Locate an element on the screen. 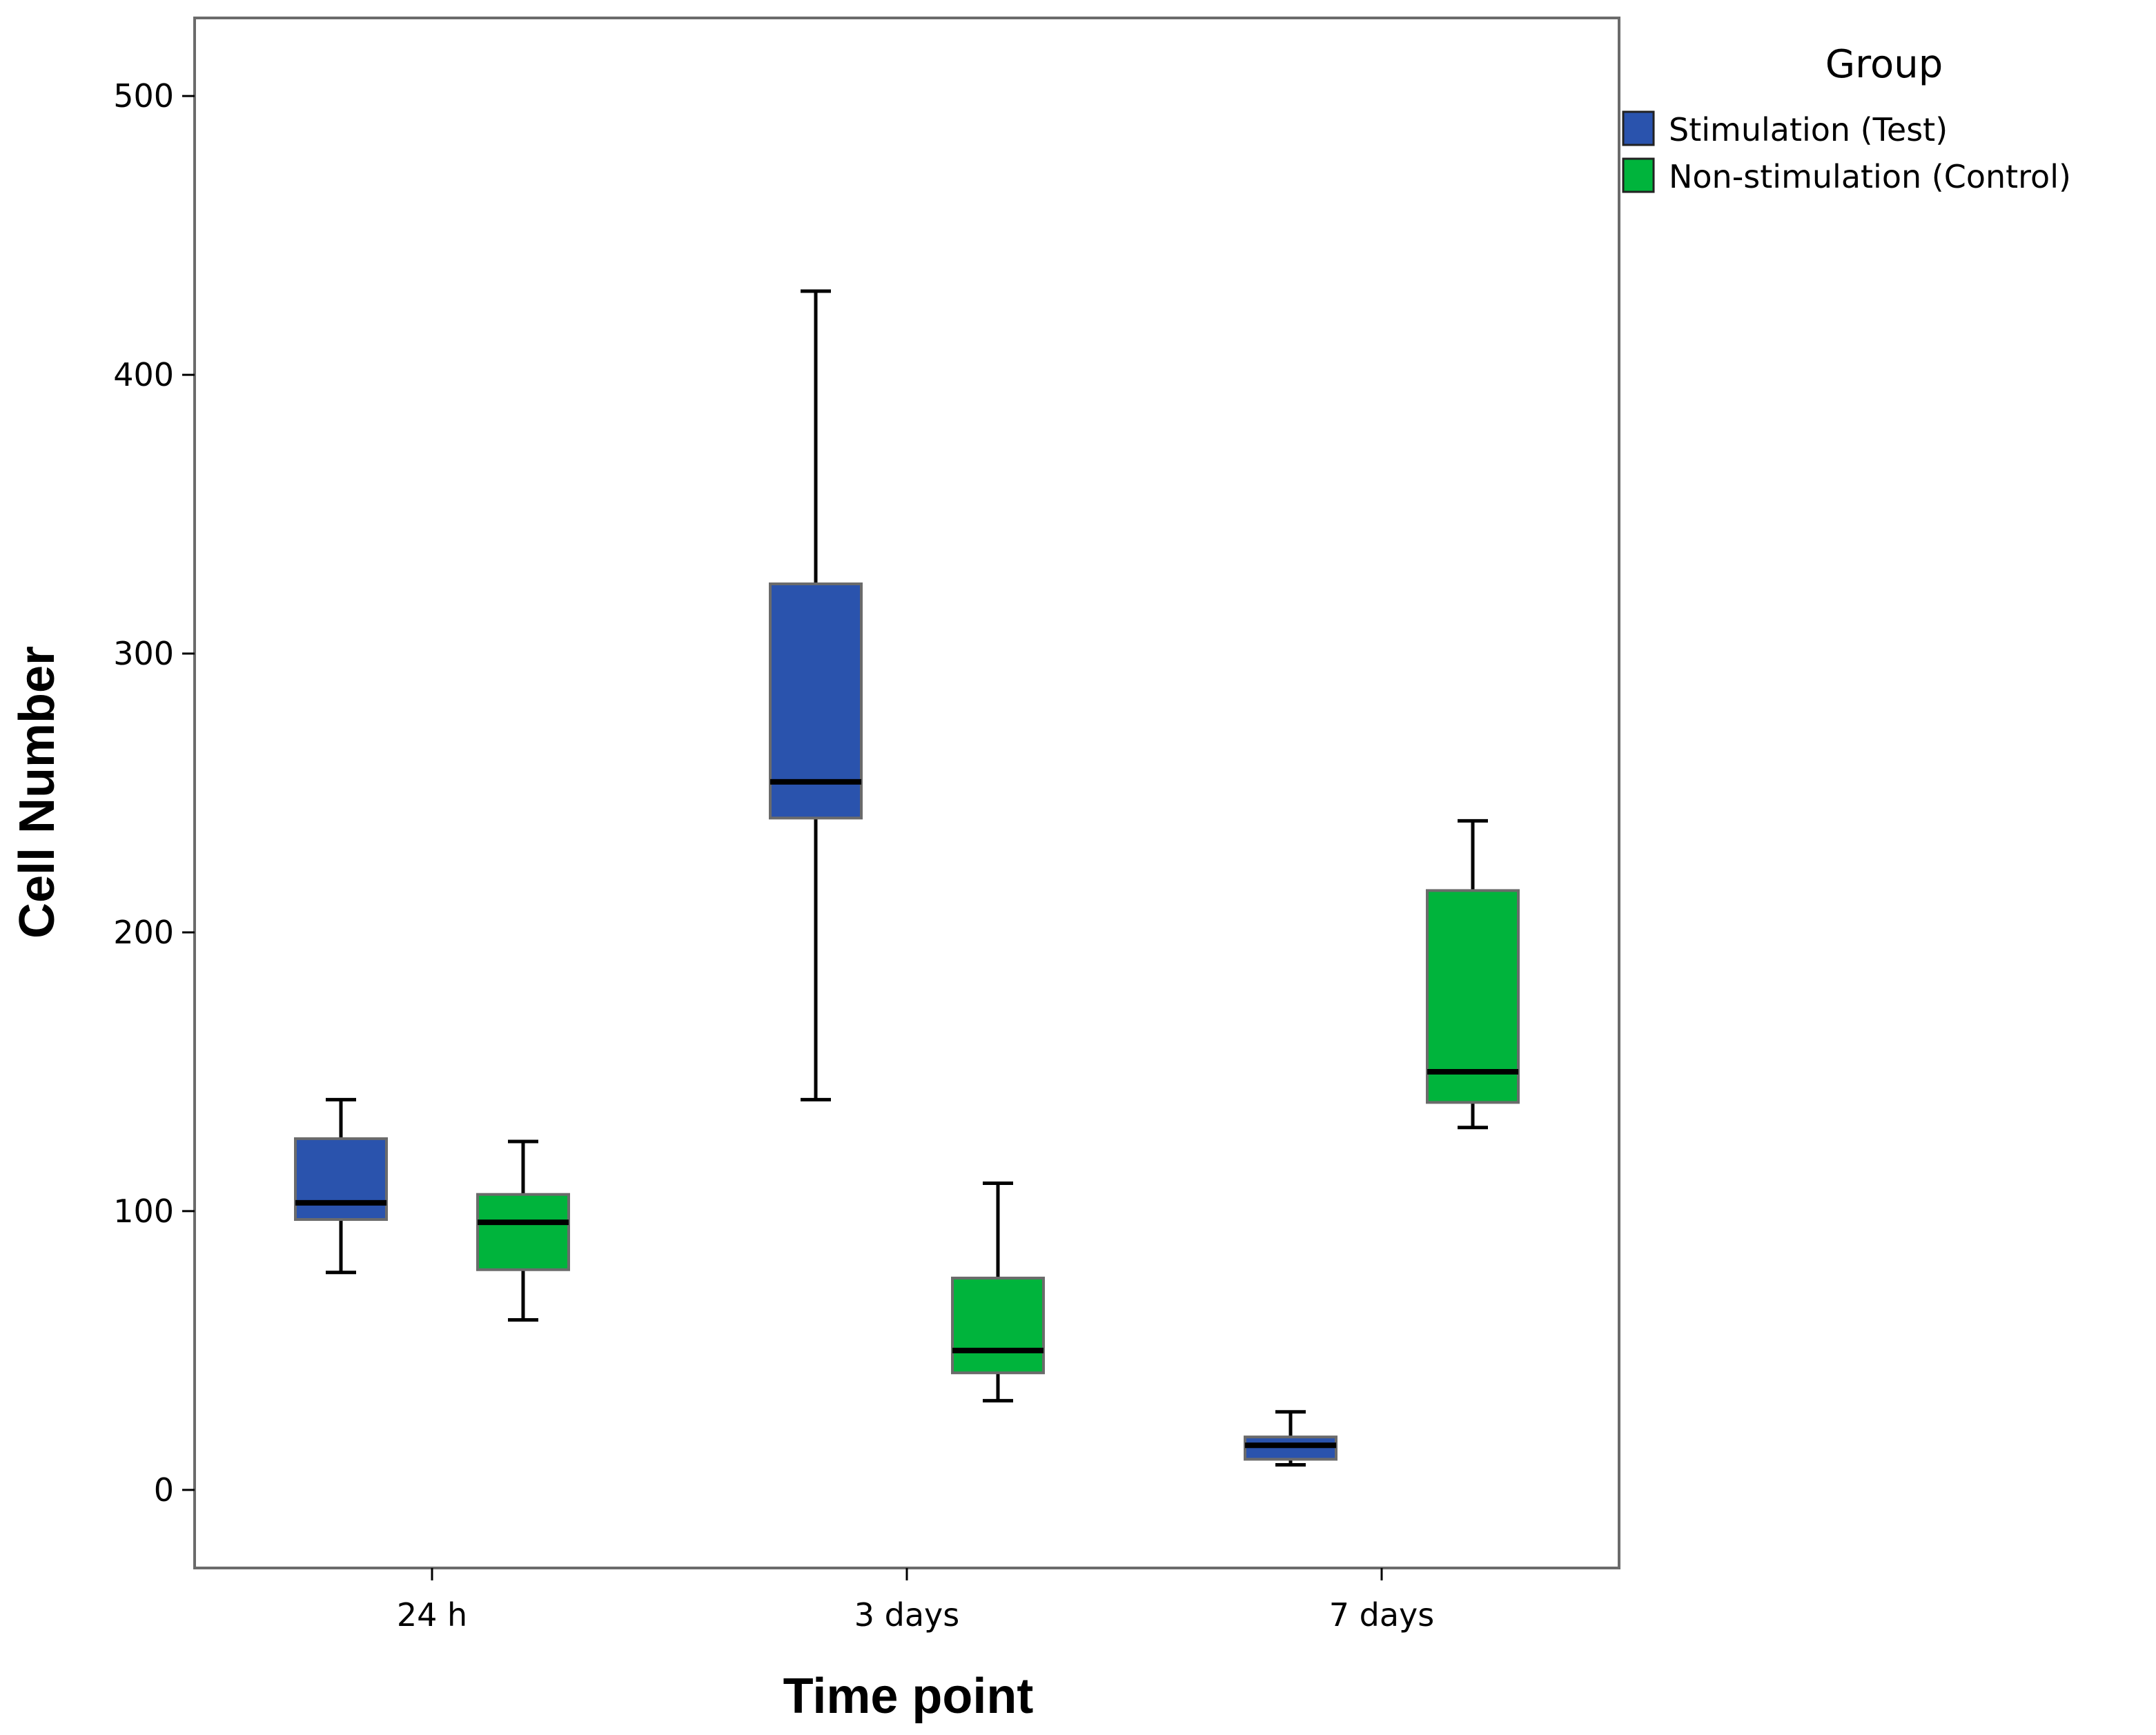 Image resolution: width=2156 pixels, height=1735 pixels. x-axis-title: Time point is located at coordinates (908, 1696).